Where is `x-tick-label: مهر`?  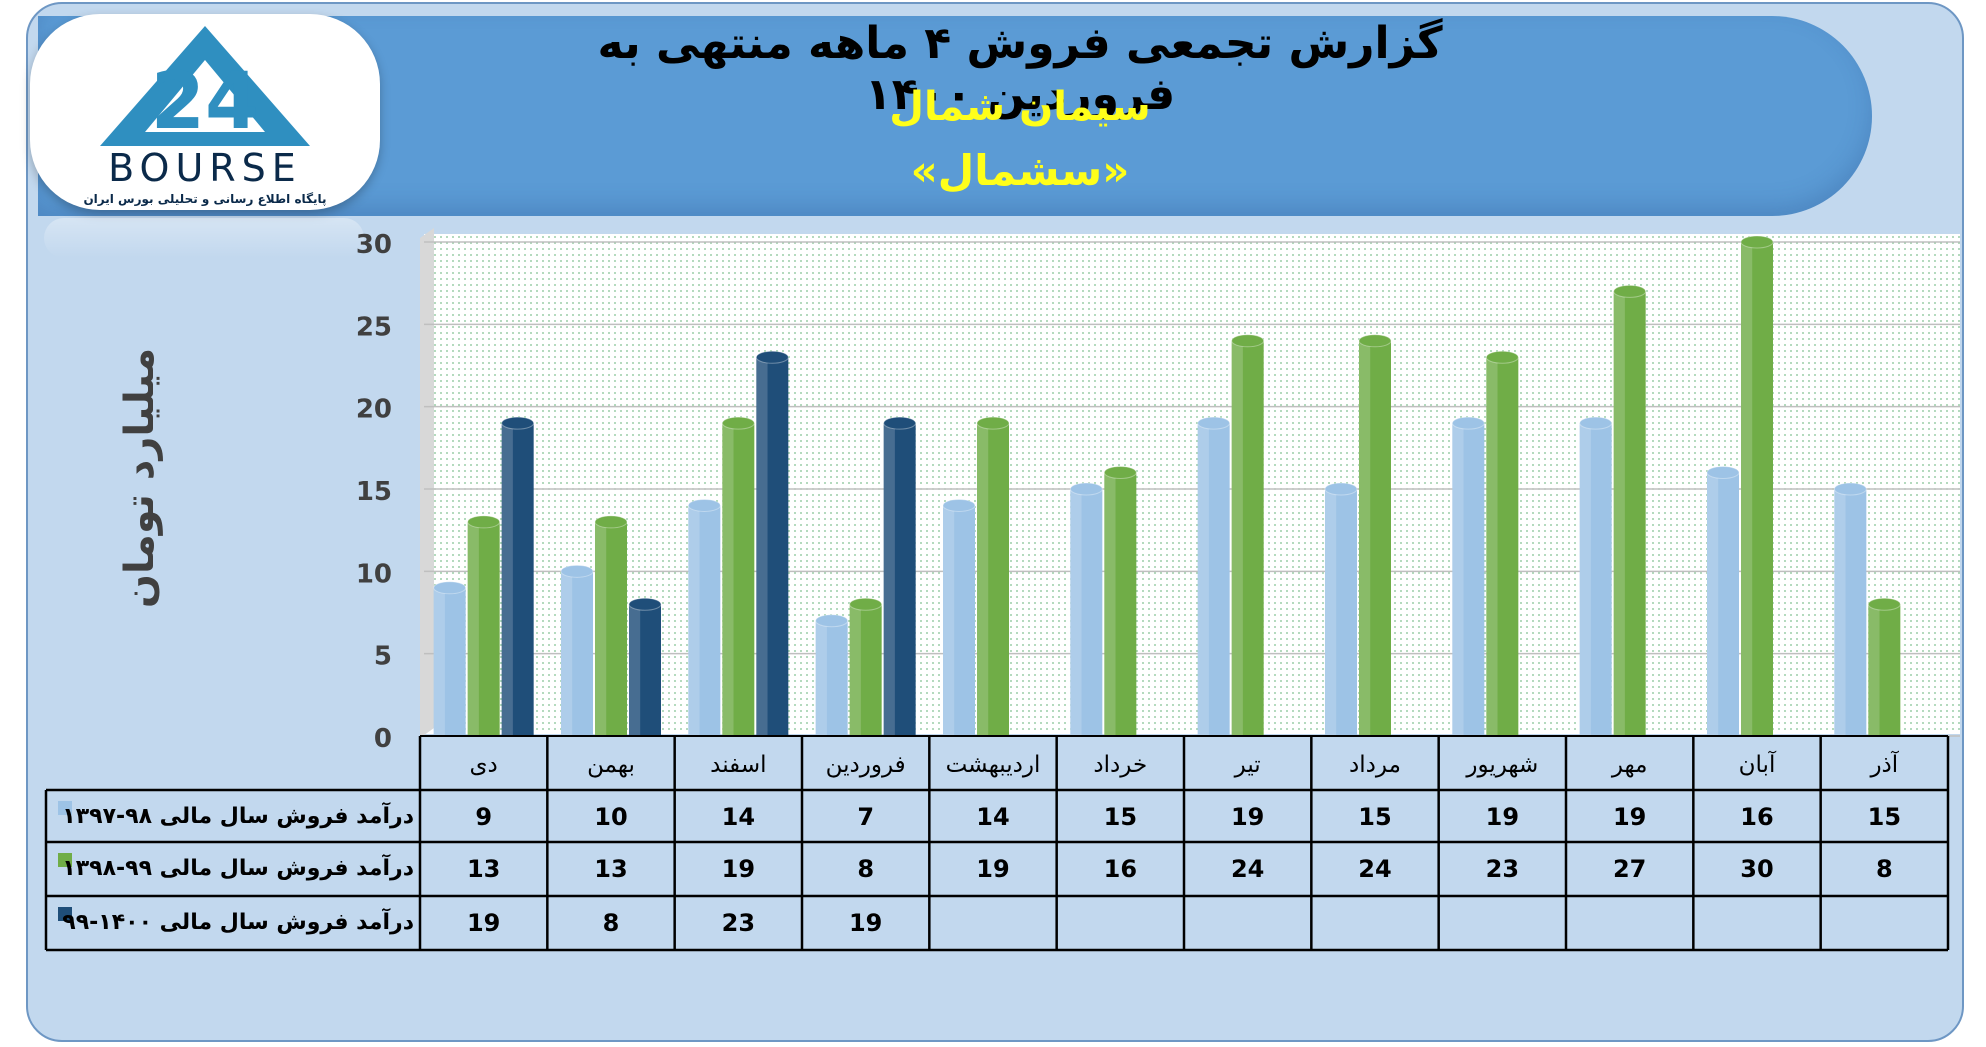 x-tick-label: مهر is located at coordinates (1629, 765).